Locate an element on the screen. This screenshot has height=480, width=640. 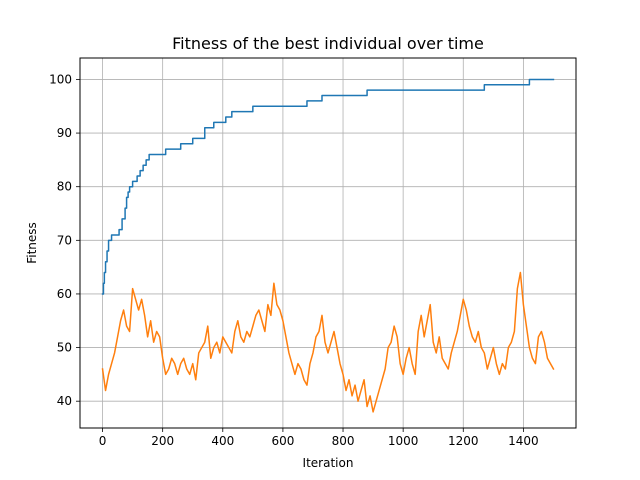
y-tick-label: 40 is located at coordinates (64, 401).